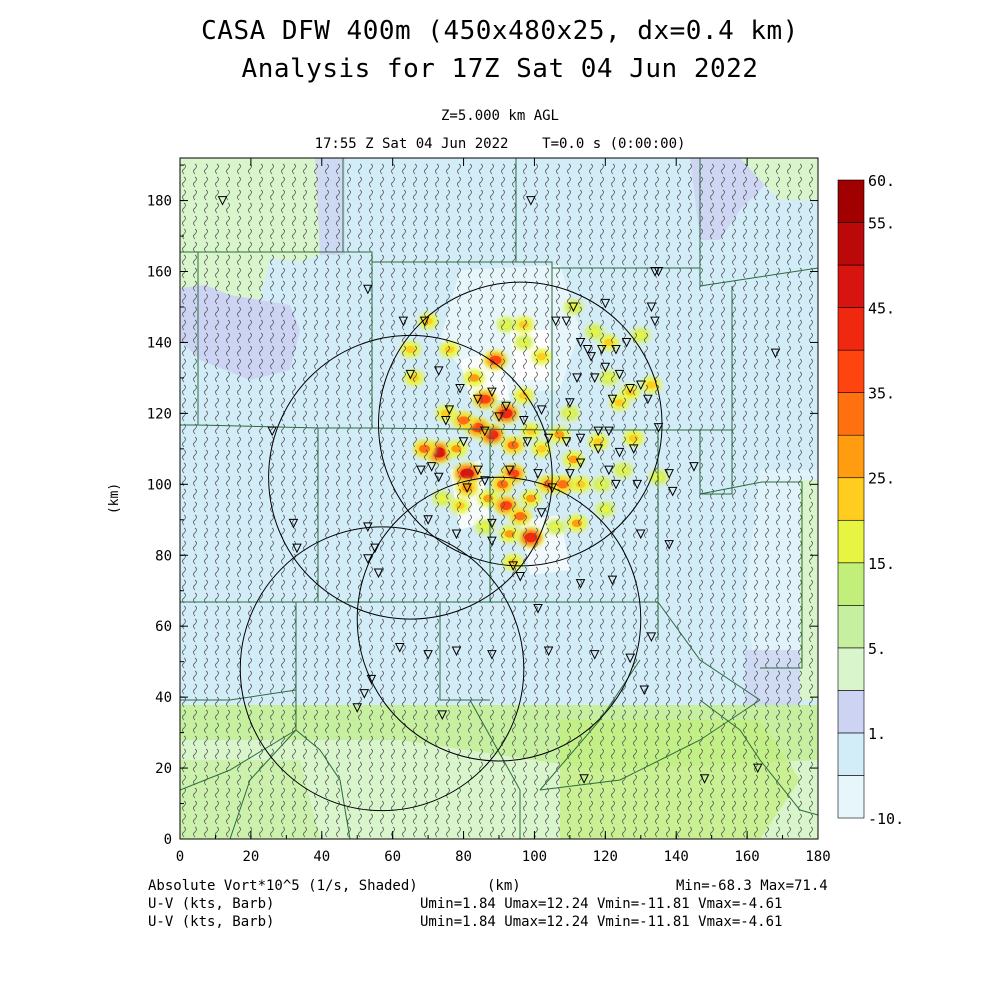 Image resolution: width=1000 pixels, height=1000 pixels. What do you see at coordinates (630, 658) in the screenshot?
I see `station-marker` at bounding box center [630, 658].